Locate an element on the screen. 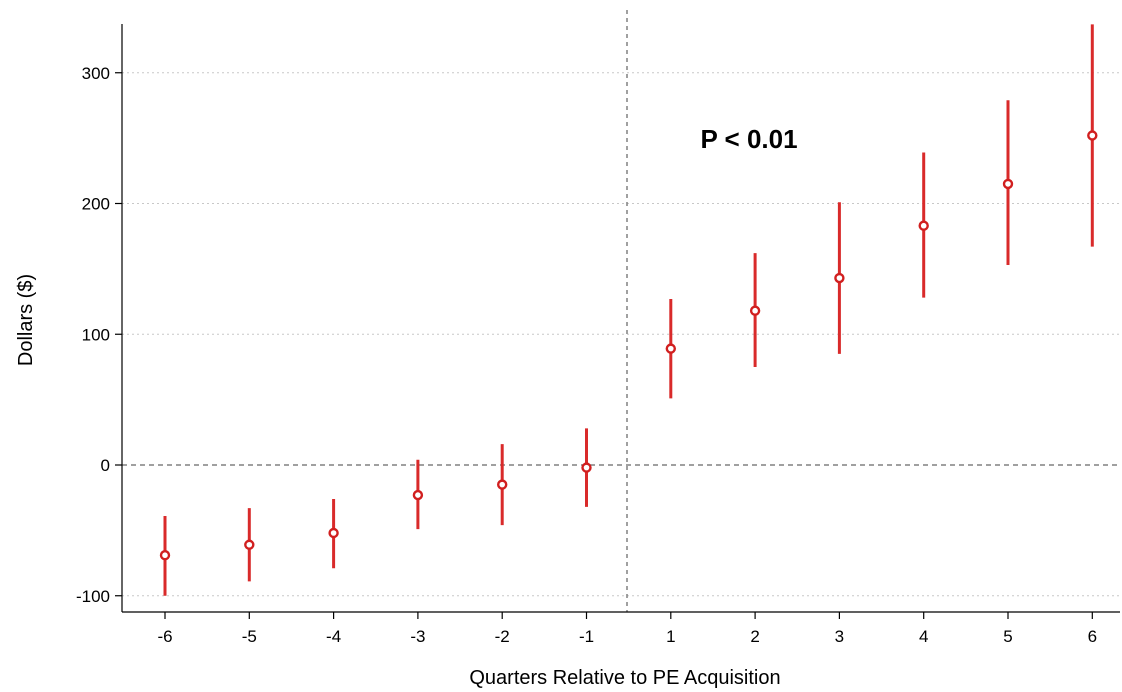  y-tick-label: 200 is located at coordinates (96, 204).